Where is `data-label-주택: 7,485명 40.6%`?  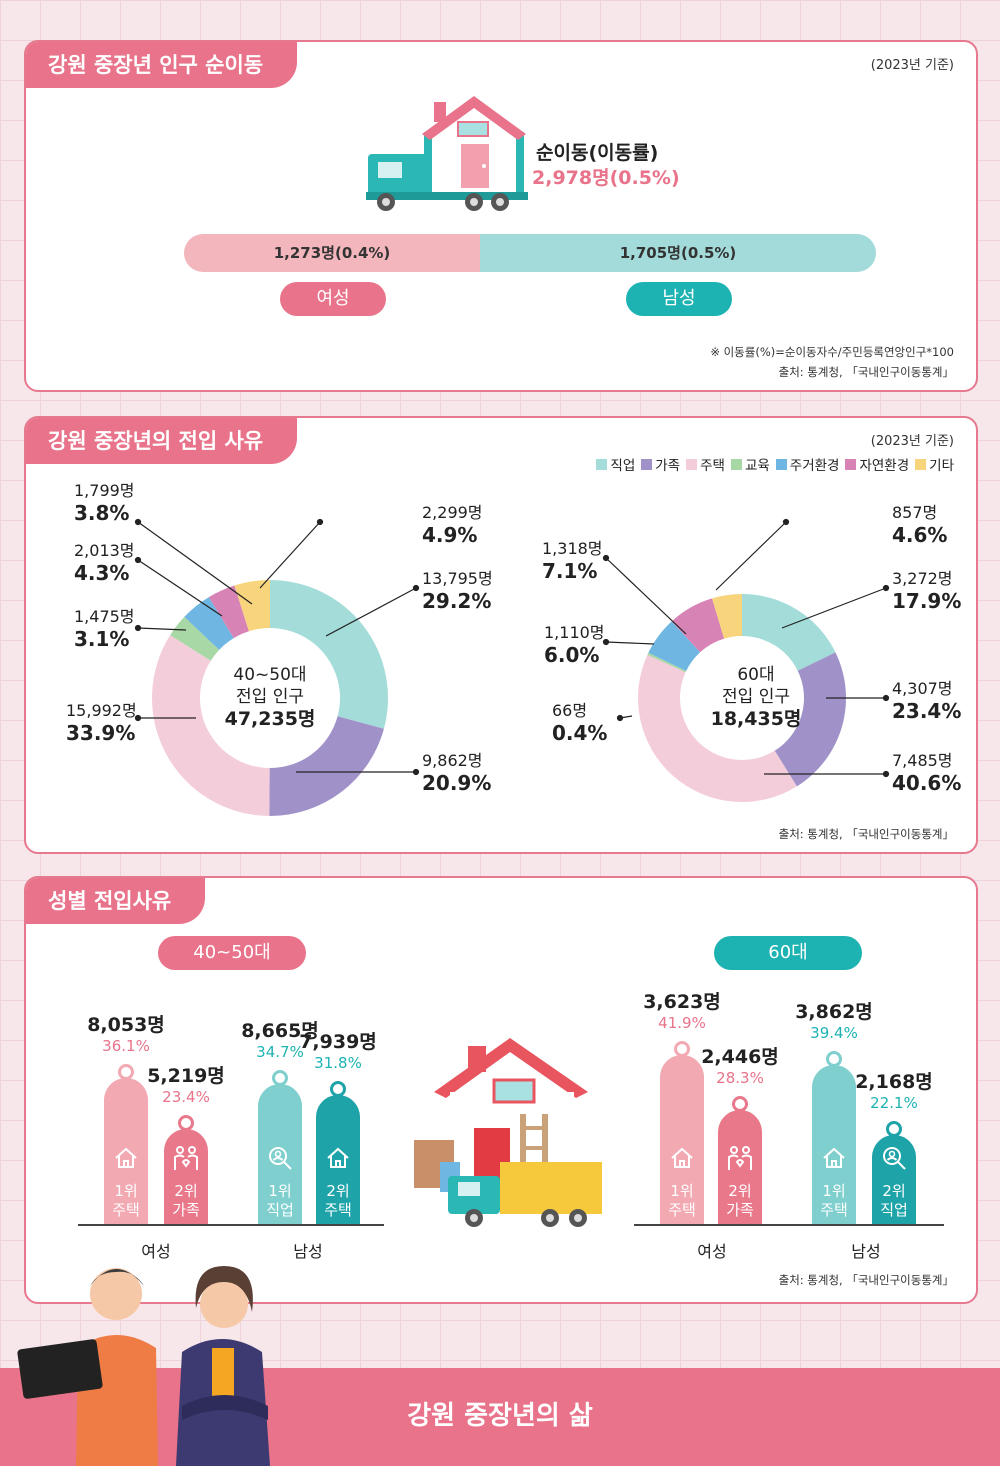
data-label-주택: 7,485명 40.6% is located at coordinates (927, 773).